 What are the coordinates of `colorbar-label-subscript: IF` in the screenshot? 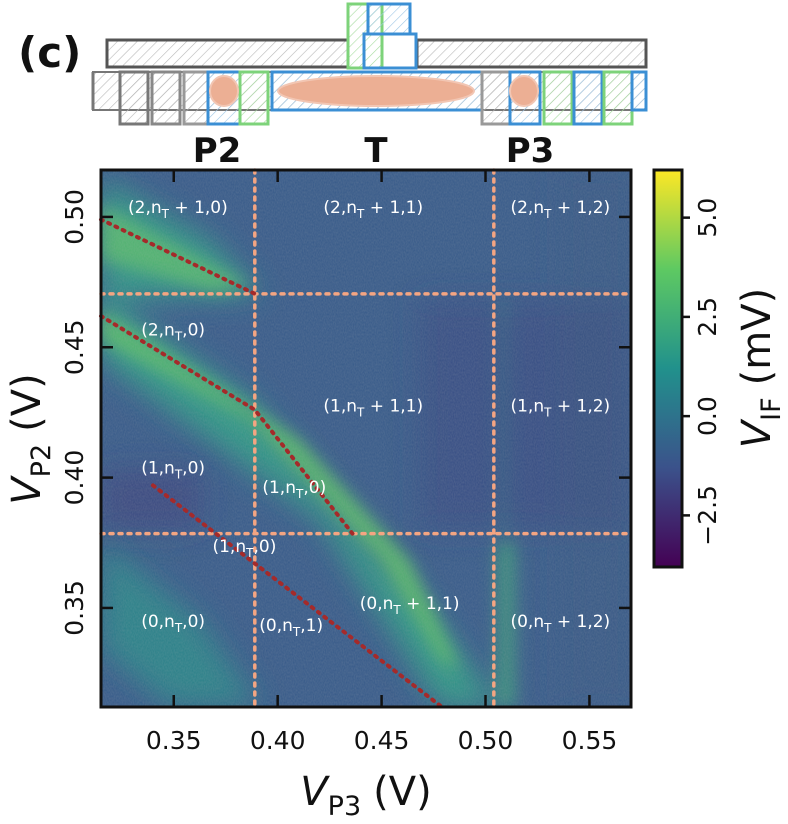 It's located at (771, 409).